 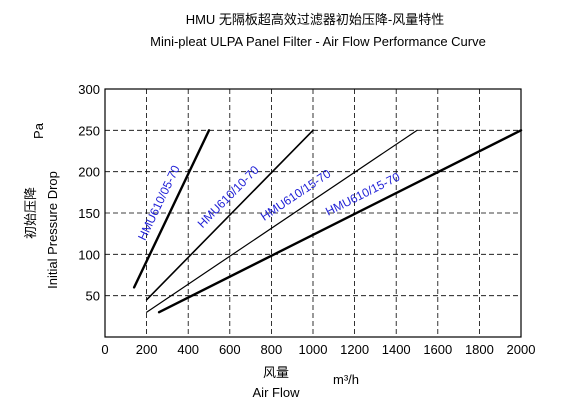 I want to click on y-tick-label: 50, so click(x=93, y=296).